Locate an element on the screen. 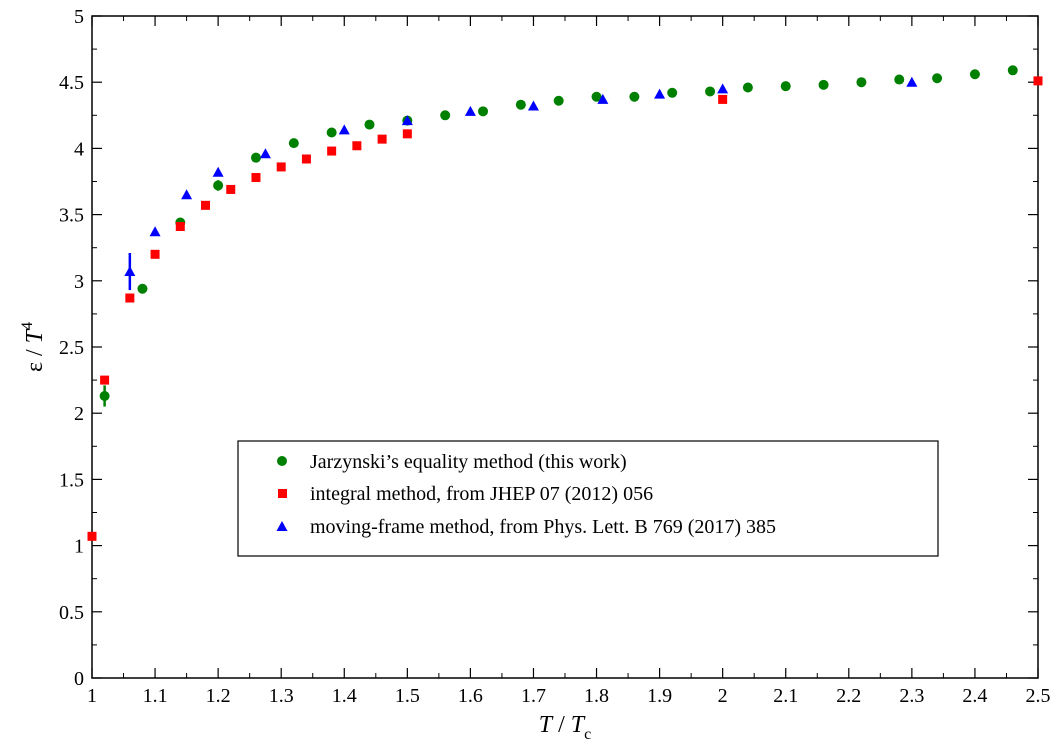 This screenshot has width=1055, height=745. legend-marker-circle is located at coordinates (282, 461).